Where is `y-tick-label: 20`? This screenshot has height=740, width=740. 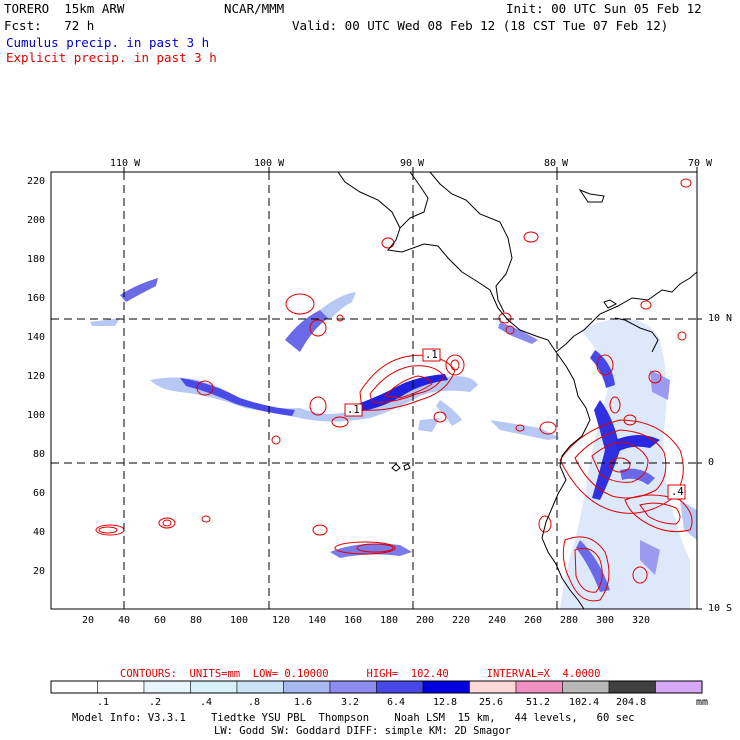
y-tick-label: 20 is located at coordinates (39, 571).